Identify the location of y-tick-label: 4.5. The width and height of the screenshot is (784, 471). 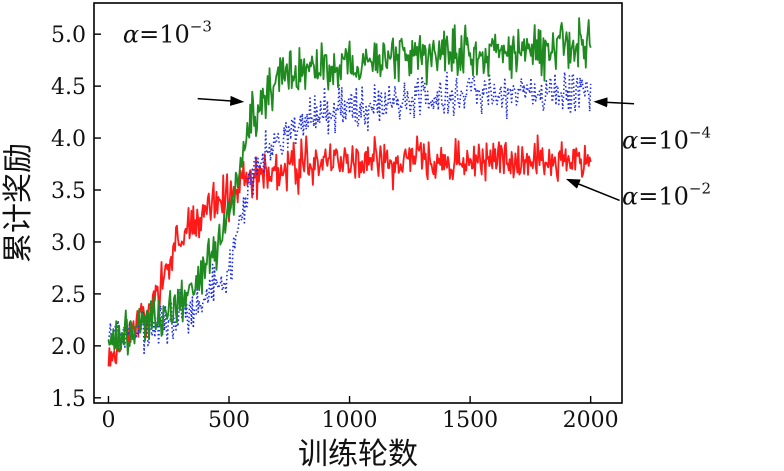
(68, 87).